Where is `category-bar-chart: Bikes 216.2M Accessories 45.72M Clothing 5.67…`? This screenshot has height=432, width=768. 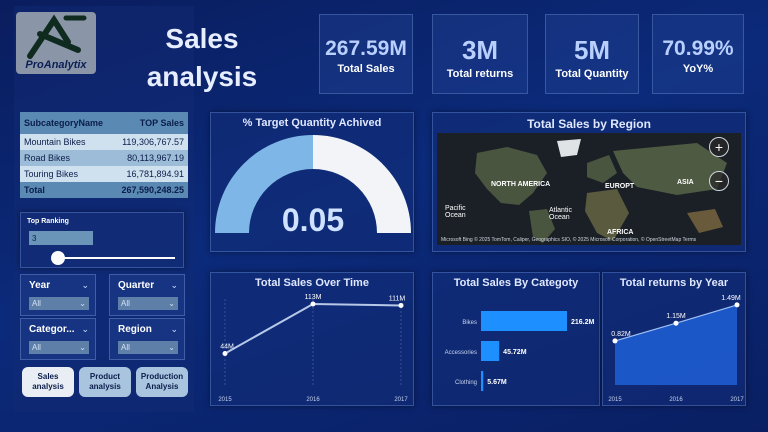 category-bar-chart: Bikes 216.2M Accessories 45.72M Clothing 5.67… is located at coordinates (520, 351).